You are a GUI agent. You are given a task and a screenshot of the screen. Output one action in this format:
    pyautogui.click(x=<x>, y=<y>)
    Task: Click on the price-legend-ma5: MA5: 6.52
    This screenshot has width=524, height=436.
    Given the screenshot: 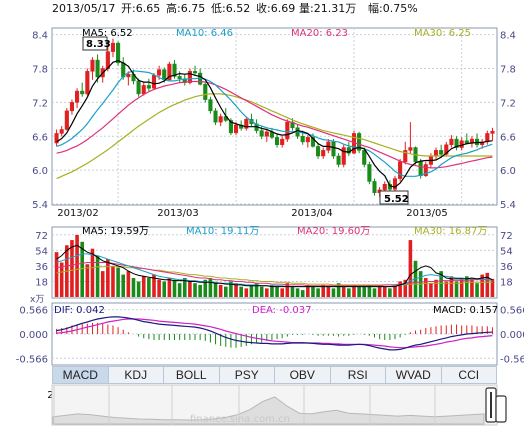 What is the action you would take?
    pyautogui.click(x=107, y=33)
    